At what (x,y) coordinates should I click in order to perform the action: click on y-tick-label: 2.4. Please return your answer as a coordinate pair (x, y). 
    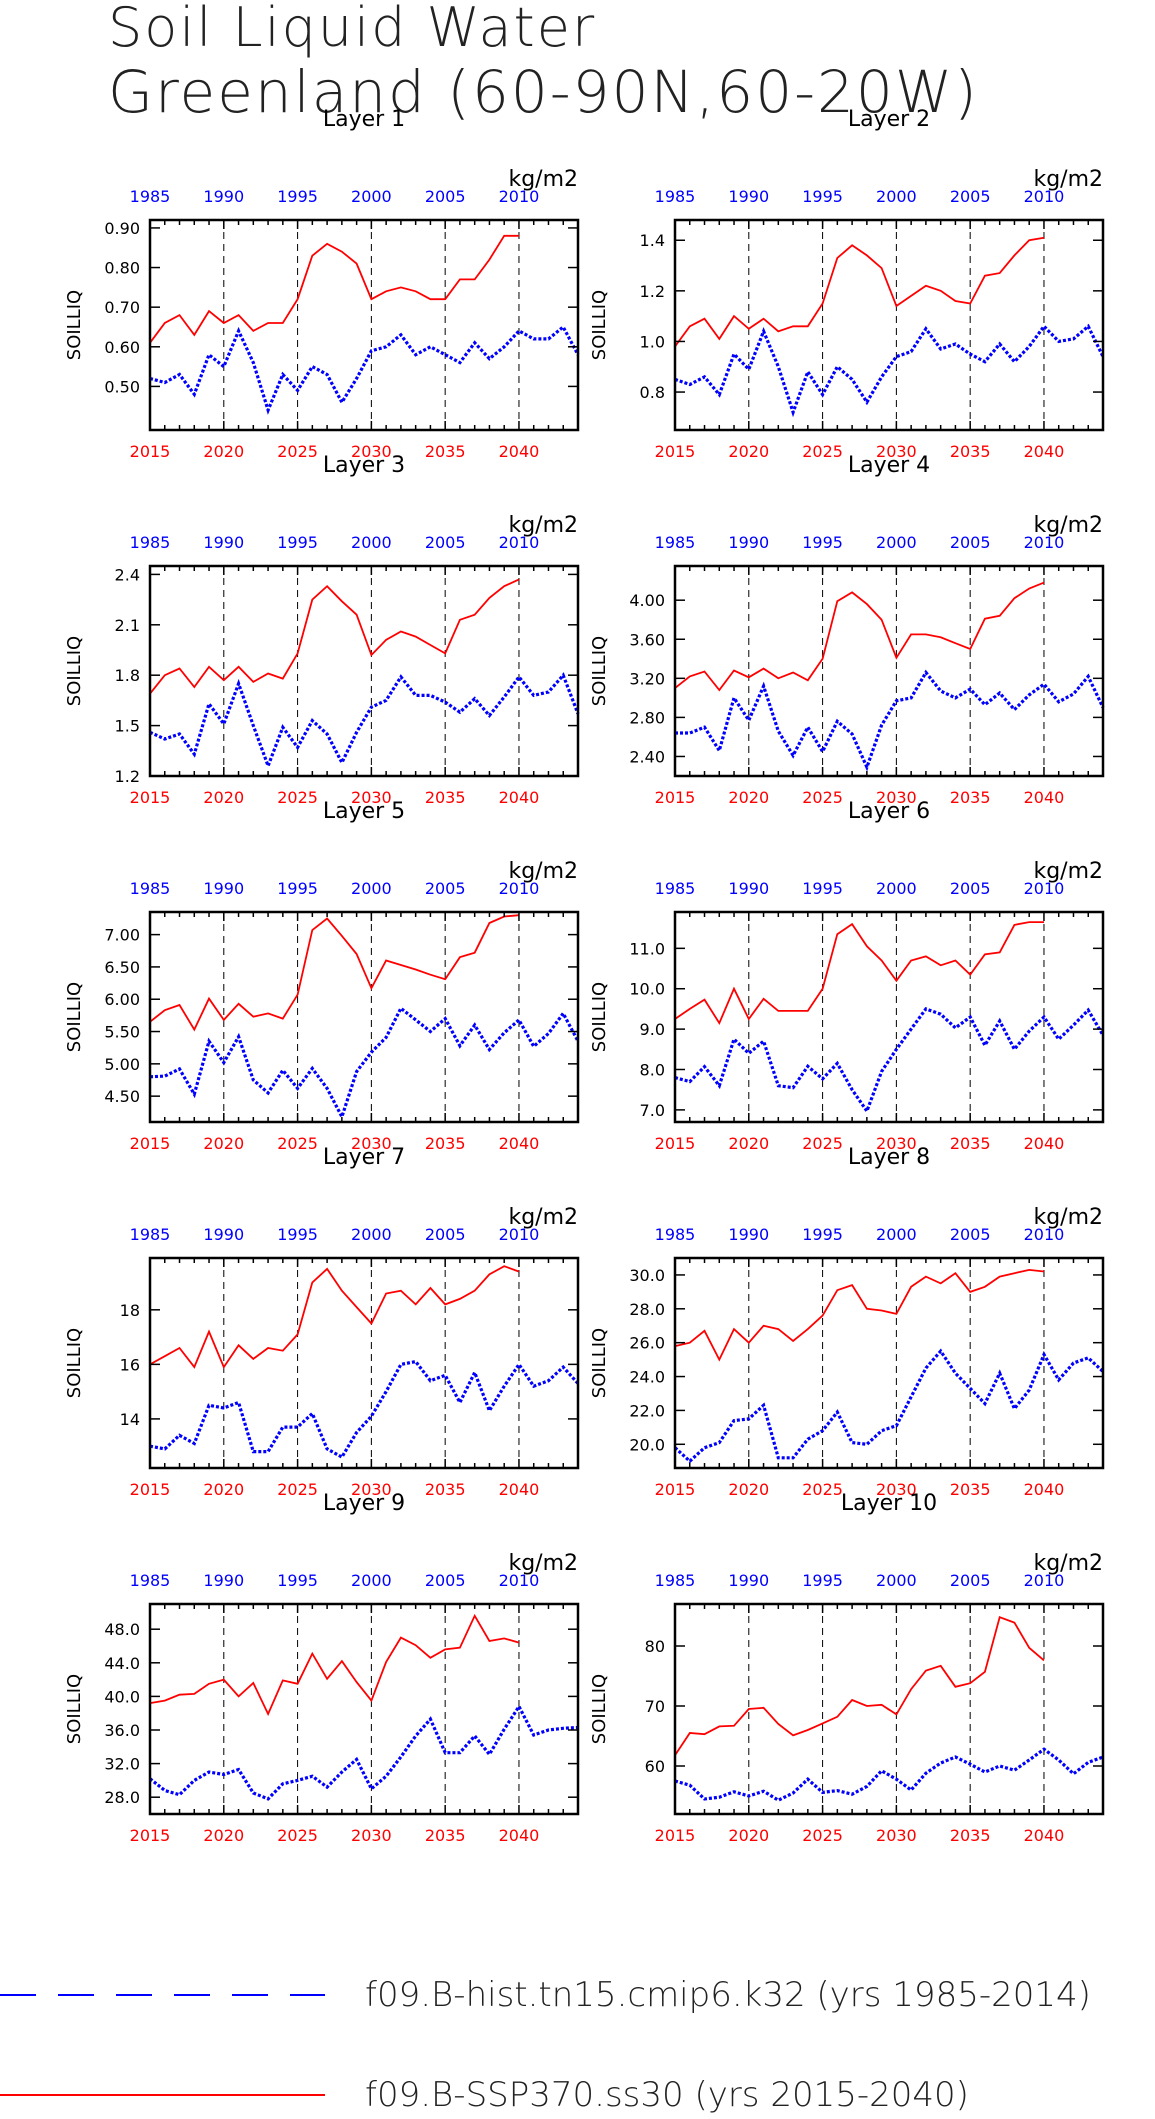
    Looking at the image, I should click on (127, 574).